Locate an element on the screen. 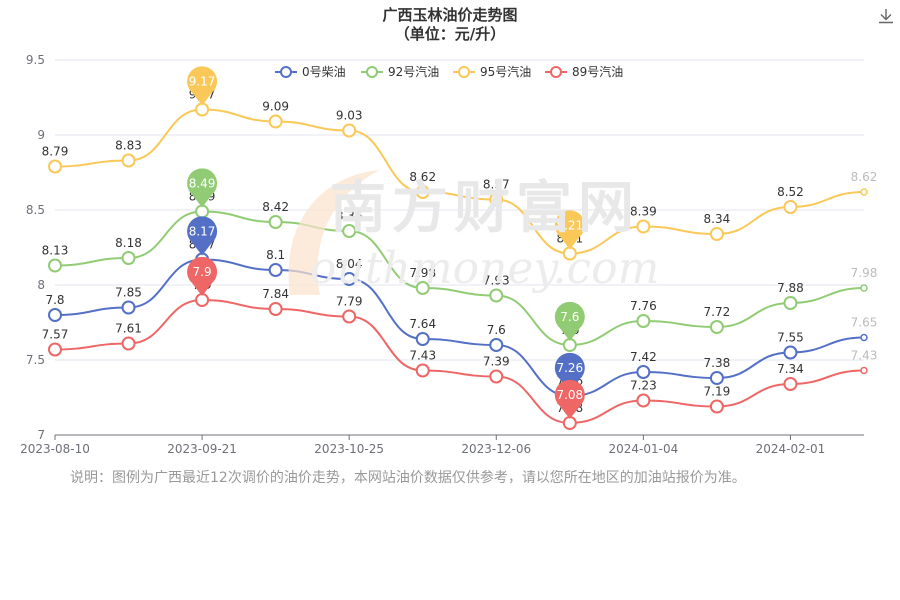  data-label: 9.03 is located at coordinates (349, 116).